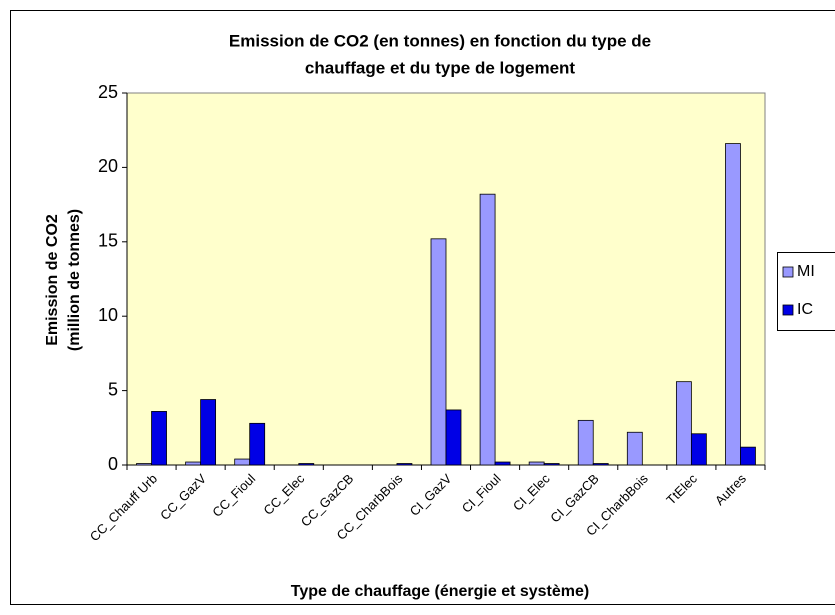 This screenshot has width=835, height=615. I want to click on chart-title: chauffage et du type de logement, so click(440, 67).